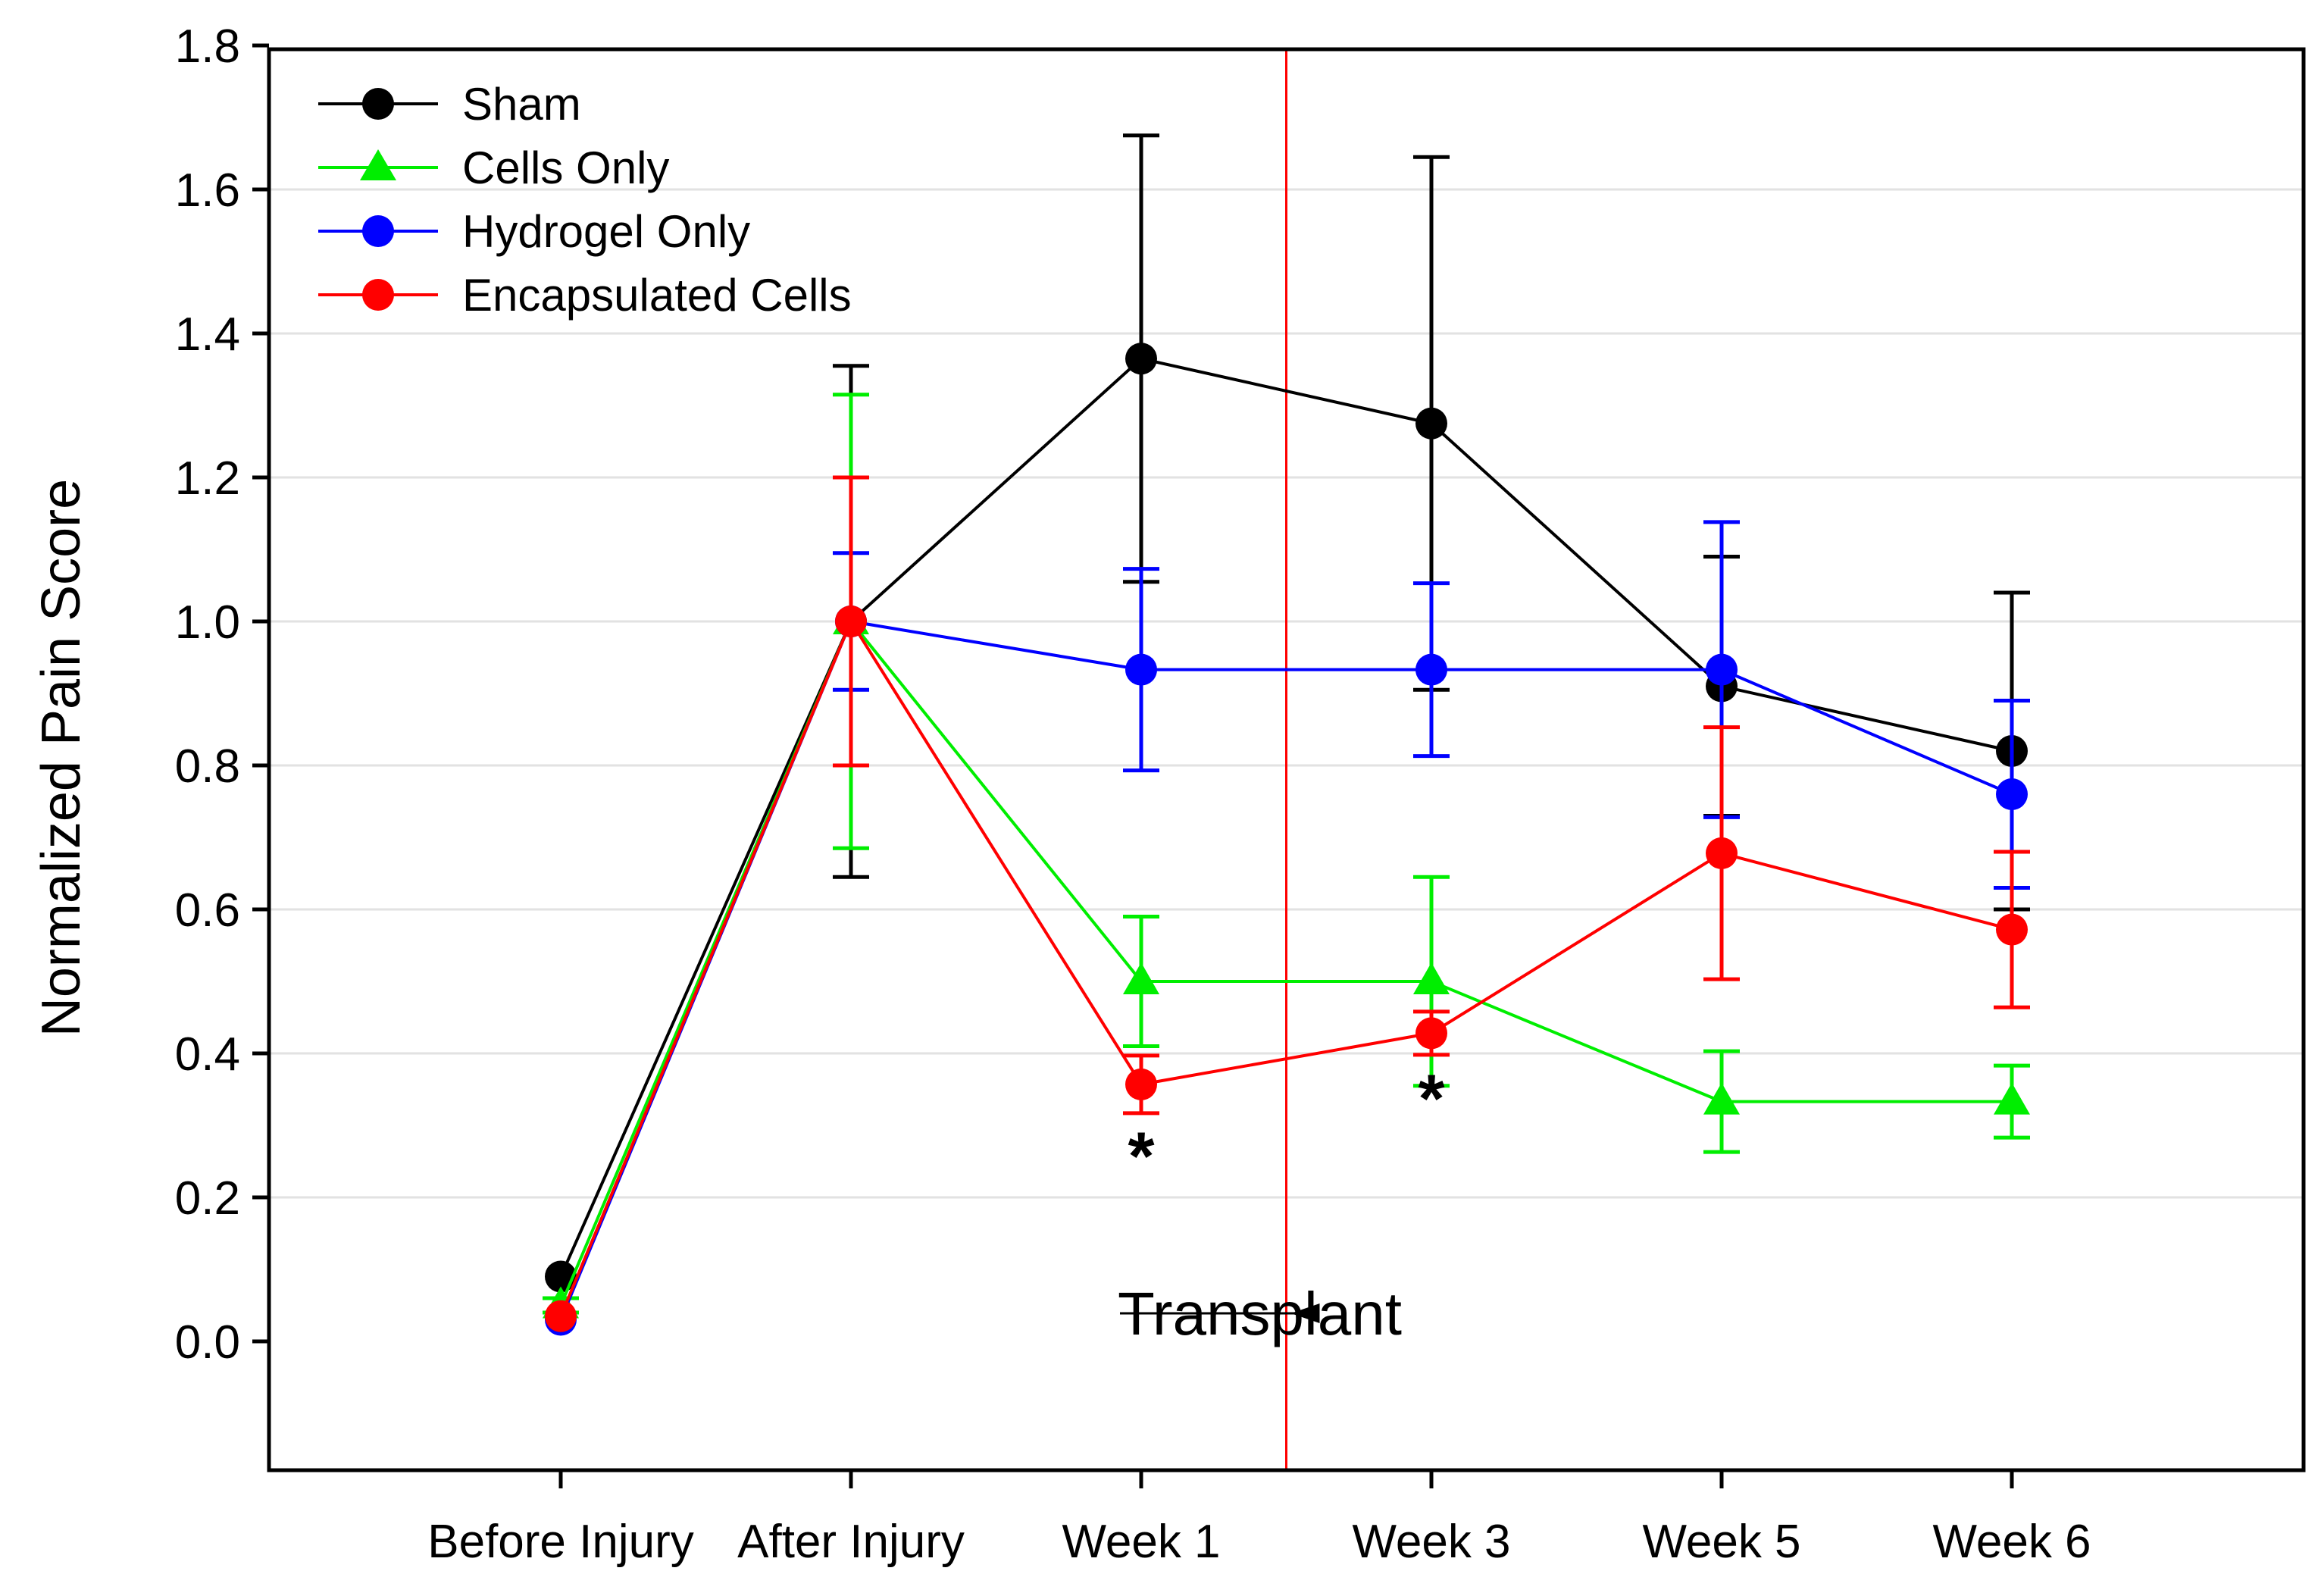  I want to click on legend-label: Encapsulated Cells, so click(657, 295).